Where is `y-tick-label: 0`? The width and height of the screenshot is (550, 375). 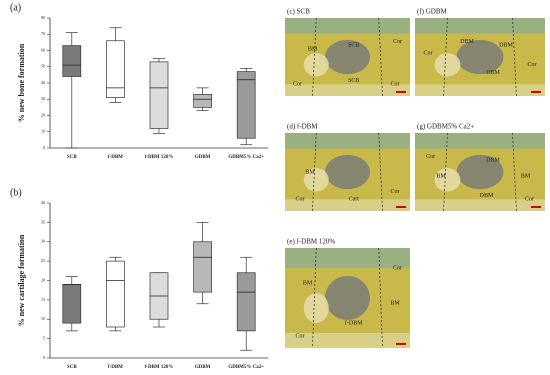
y-tick-label: 0 is located at coordinates (44, 147).